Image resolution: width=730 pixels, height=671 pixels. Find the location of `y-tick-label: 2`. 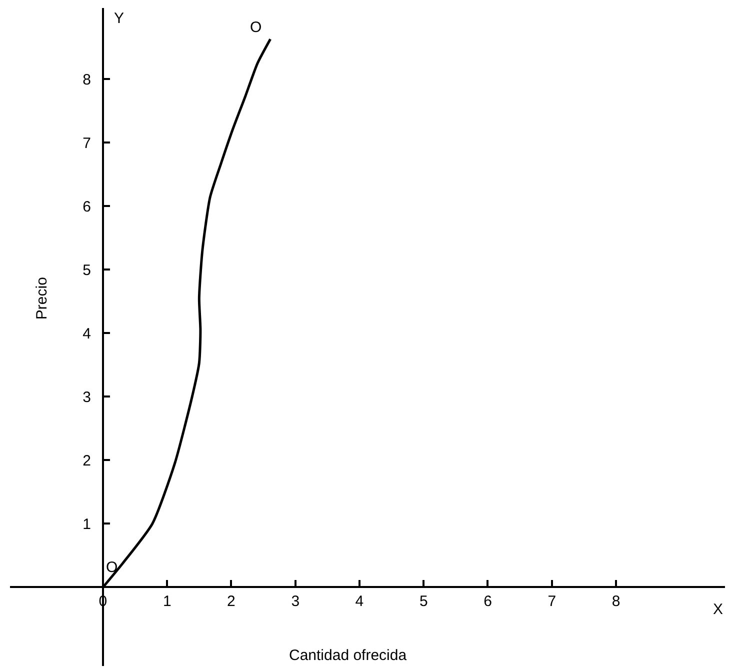

y-tick-label: 2 is located at coordinates (86, 461).